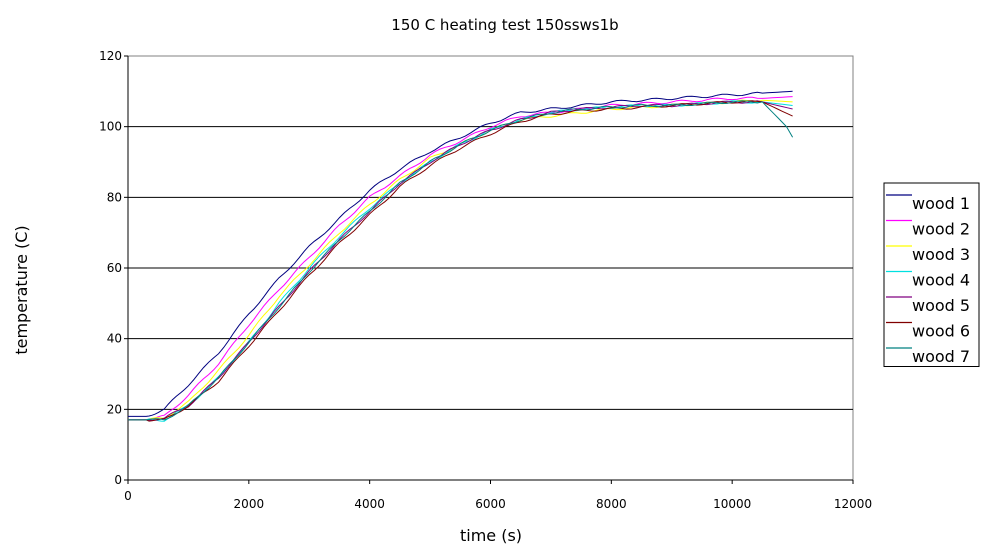 This screenshot has width=986, height=550. Describe the element at coordinates (941, 203) in the screenshot. I see `legend-label: wood 1` at that location.